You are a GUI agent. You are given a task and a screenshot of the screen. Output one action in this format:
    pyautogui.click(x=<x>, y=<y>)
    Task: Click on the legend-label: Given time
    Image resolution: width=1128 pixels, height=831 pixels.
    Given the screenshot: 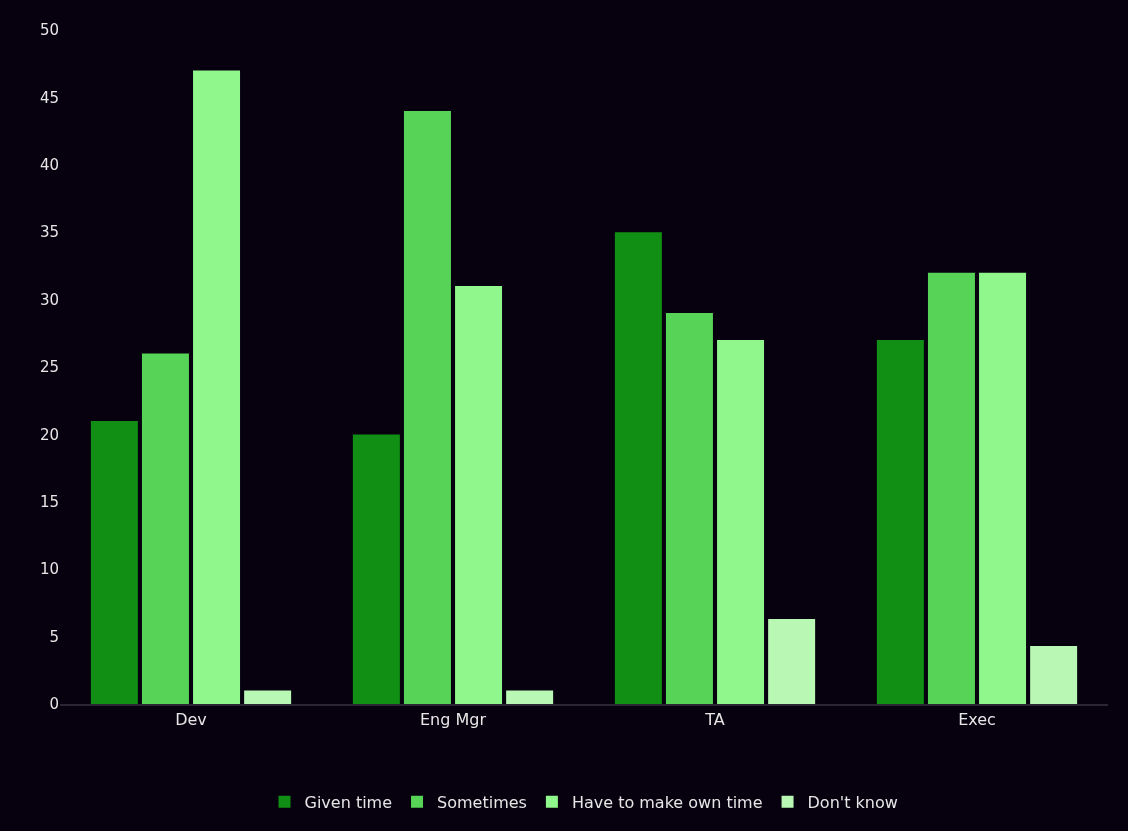 What is the action you would take?
    pyautogui.click(x=348, y=803)
    